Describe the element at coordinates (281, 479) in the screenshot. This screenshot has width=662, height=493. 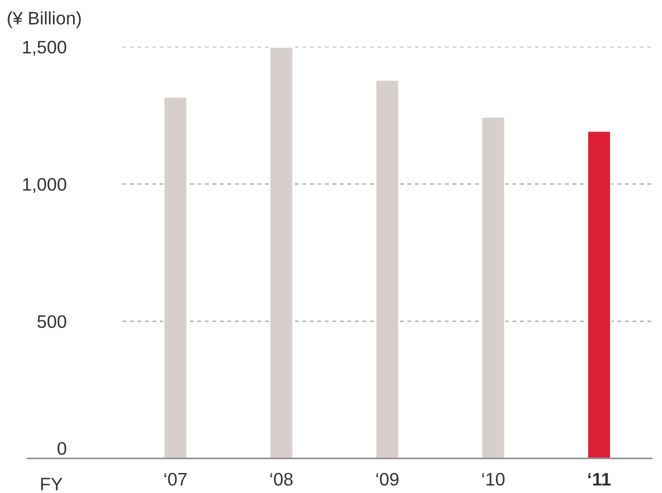
I see `x-tick-label: ‘08` at that location.